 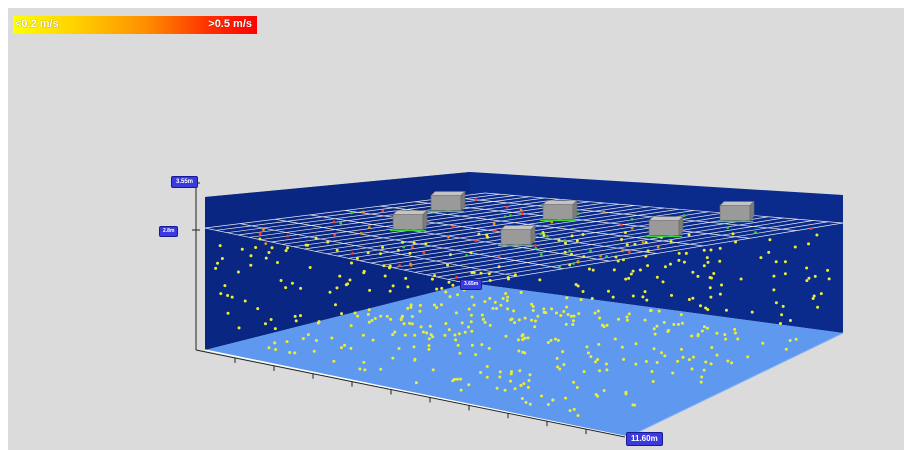 What do you see at coordinates (416, 393) in the screenshot?
I see `floor-edge-front` at bounding box center [416, 393].